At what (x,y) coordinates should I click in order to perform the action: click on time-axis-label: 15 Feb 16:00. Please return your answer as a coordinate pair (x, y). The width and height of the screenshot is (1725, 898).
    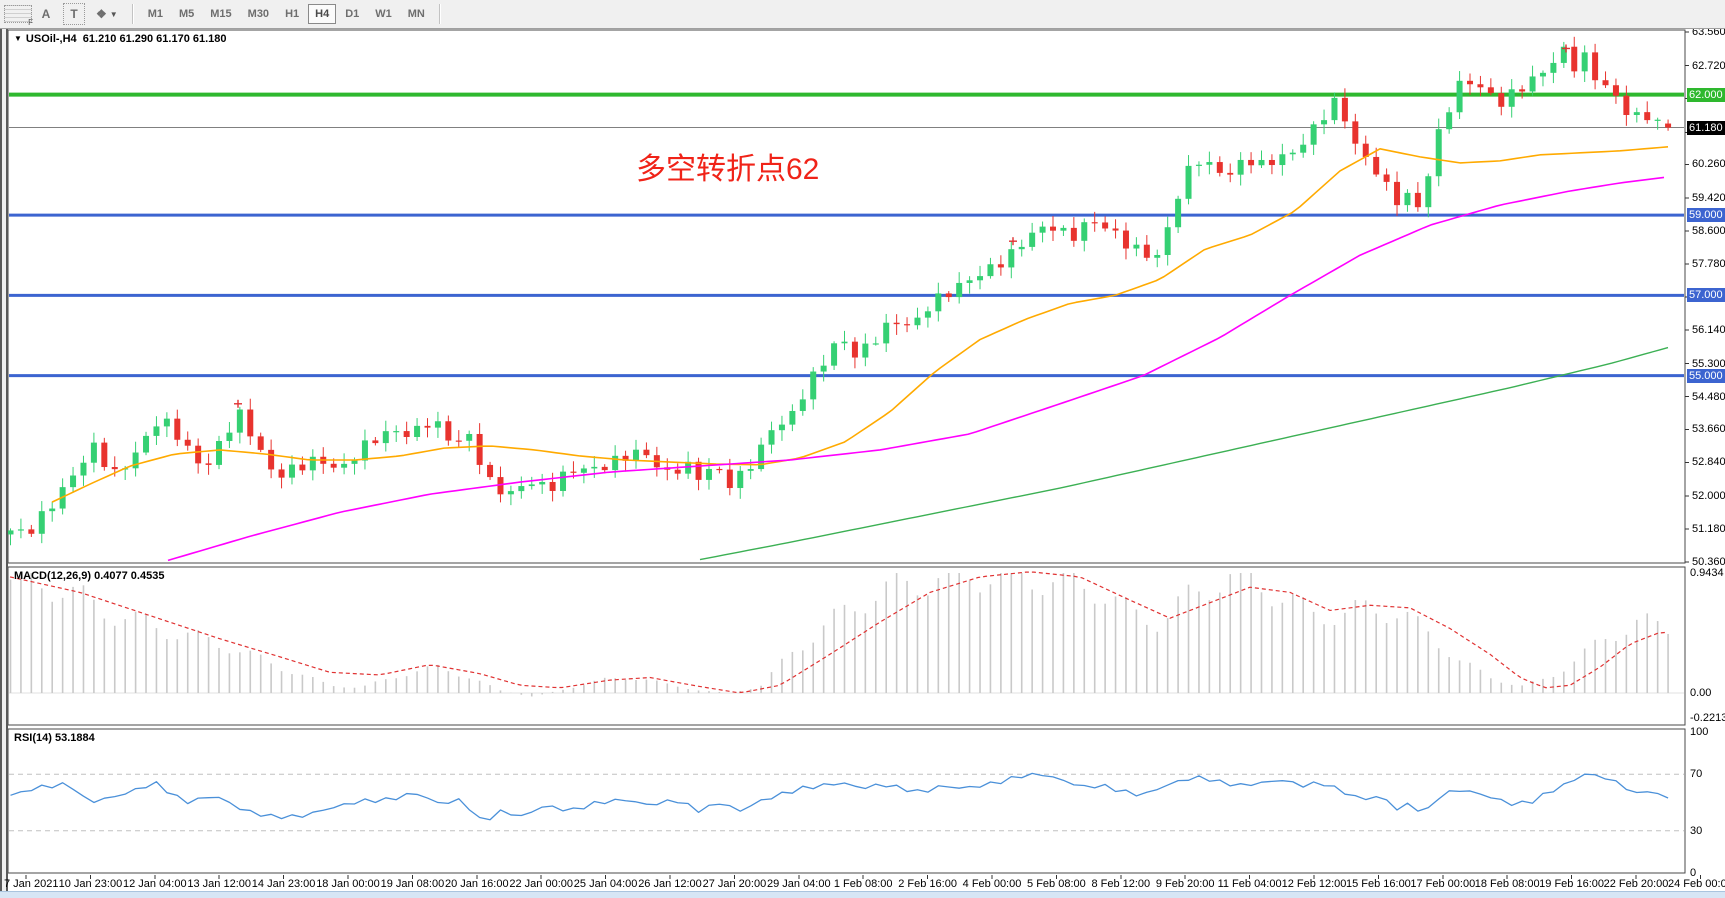
    Looking at the image, I should click on (1378, 884).